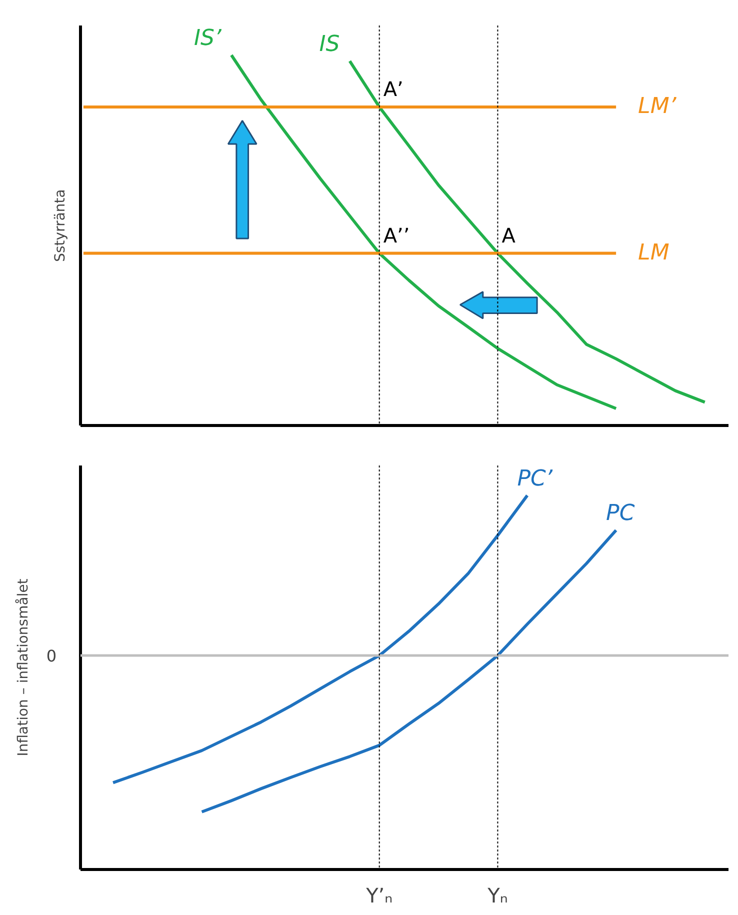 This screenshot has height=915, width=738. What do you see at coordinates (51, 656) in the screenshot?
I see `text: 0` at bounding box center [51, 656].